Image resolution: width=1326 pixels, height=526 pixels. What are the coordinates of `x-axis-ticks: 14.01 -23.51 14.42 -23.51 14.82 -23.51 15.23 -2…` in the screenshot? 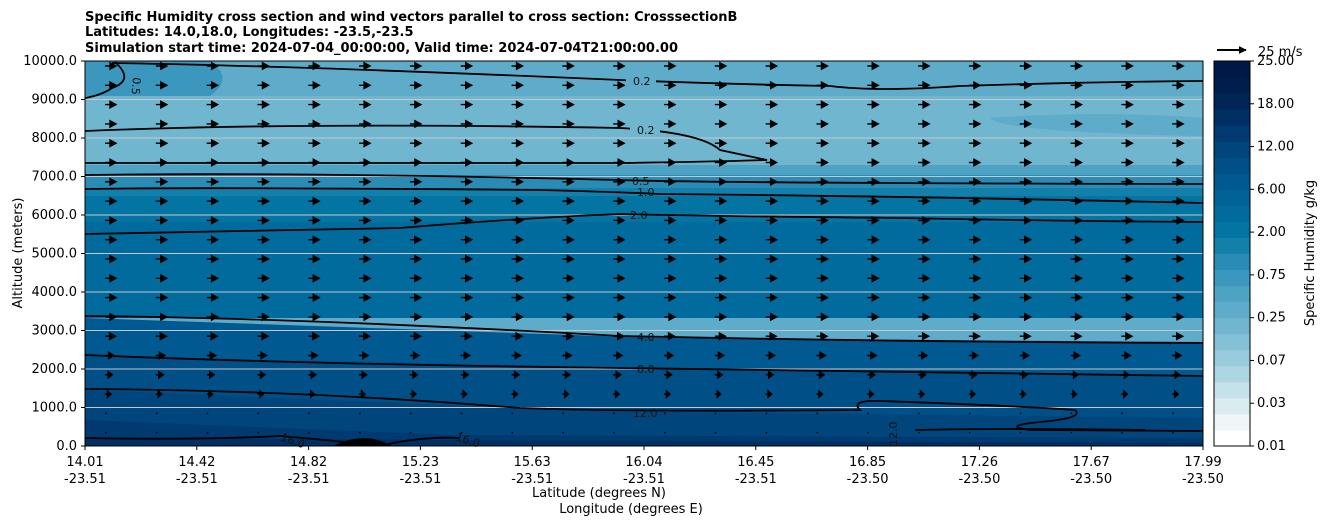 It's located at (644, 466).